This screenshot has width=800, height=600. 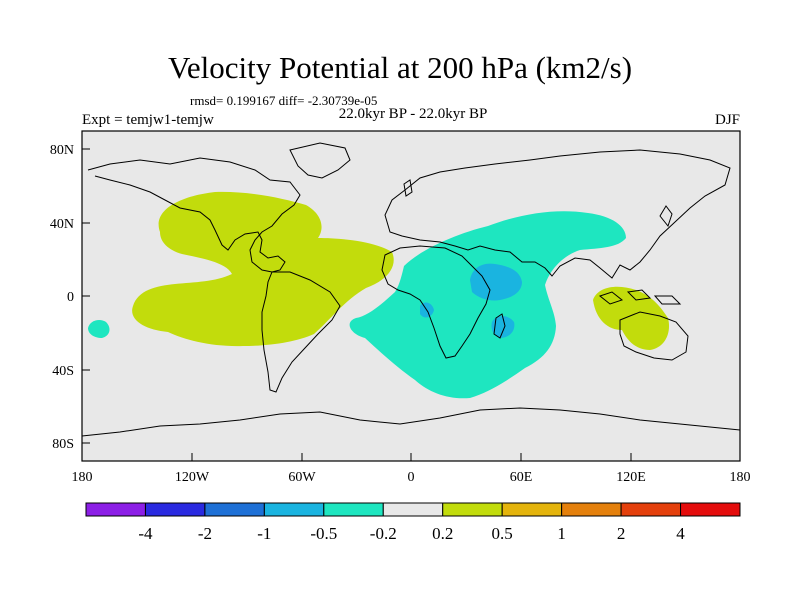 What do you see at coordinates (561, 533) in the screenshot?
I see `colorbar-label: 1` at bounding box center [561, 533].